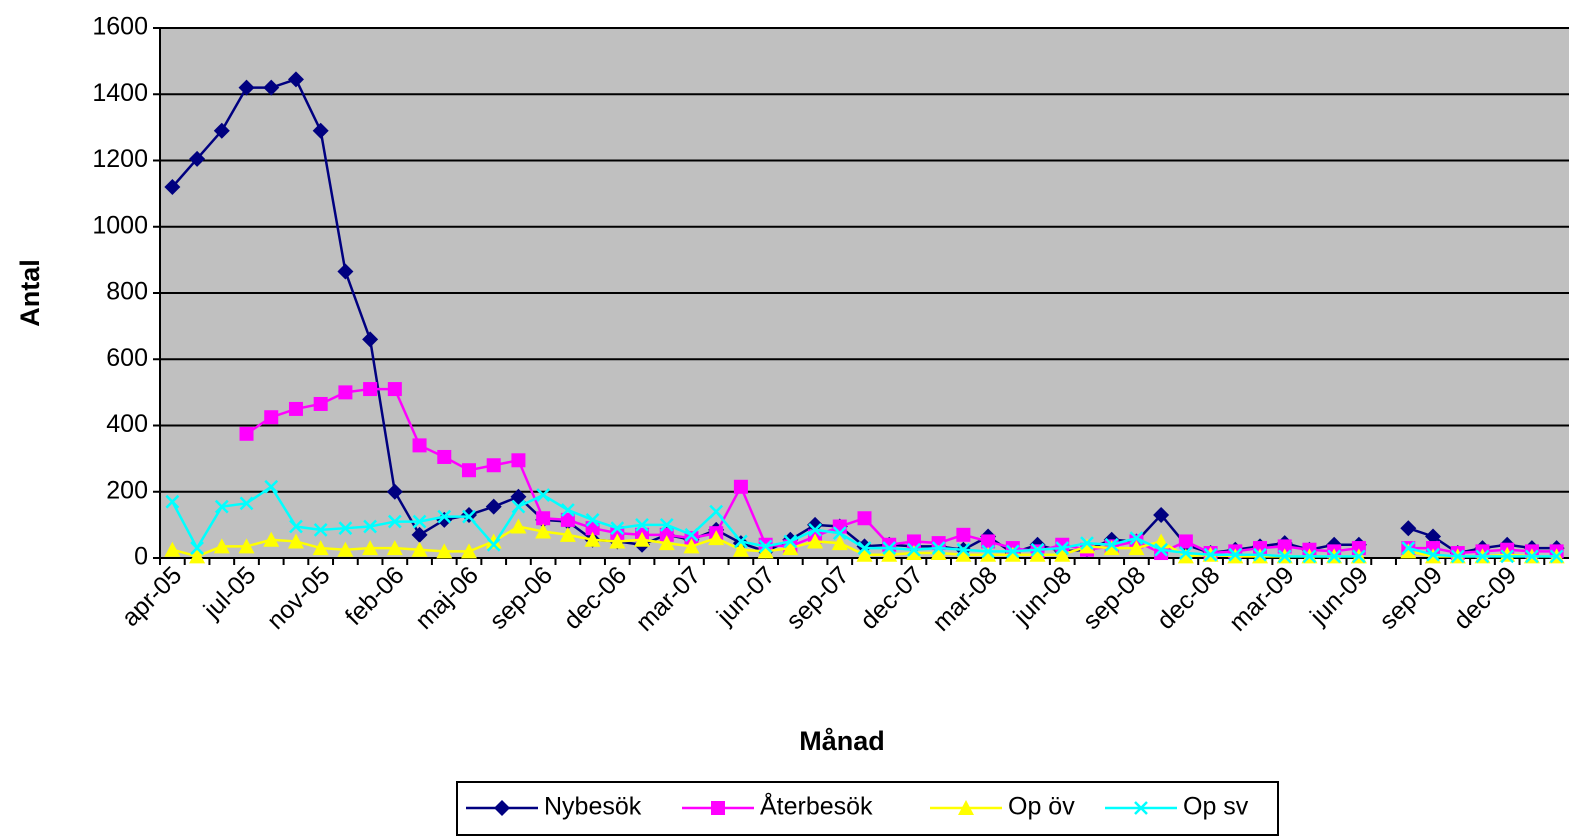  Describe the element at coordinates (1041, 807) in the screenshot. I see `legend-label: Op öv` at that location.